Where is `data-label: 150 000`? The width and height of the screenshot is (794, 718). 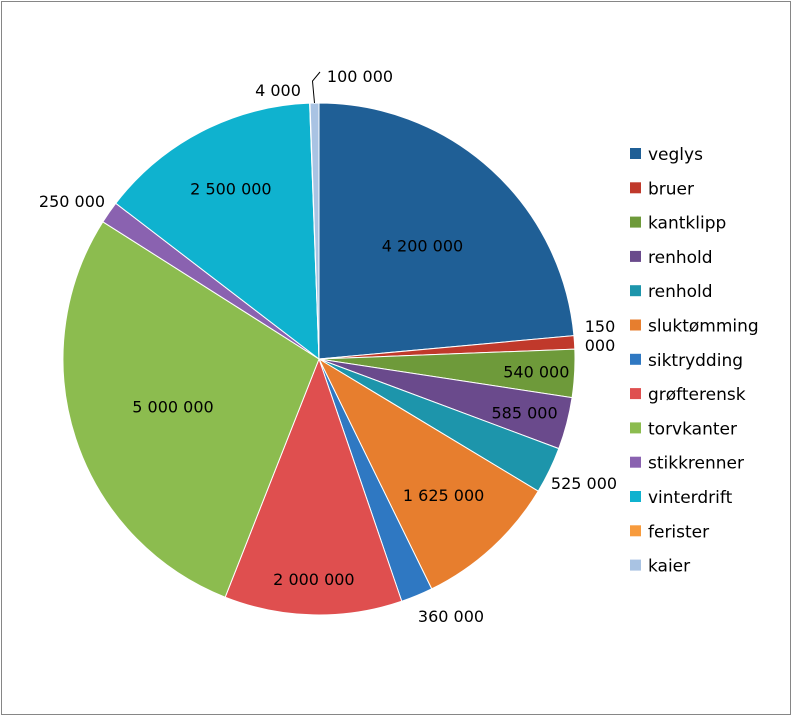 data-label: 150 000 is located at coordinates (600, 336).